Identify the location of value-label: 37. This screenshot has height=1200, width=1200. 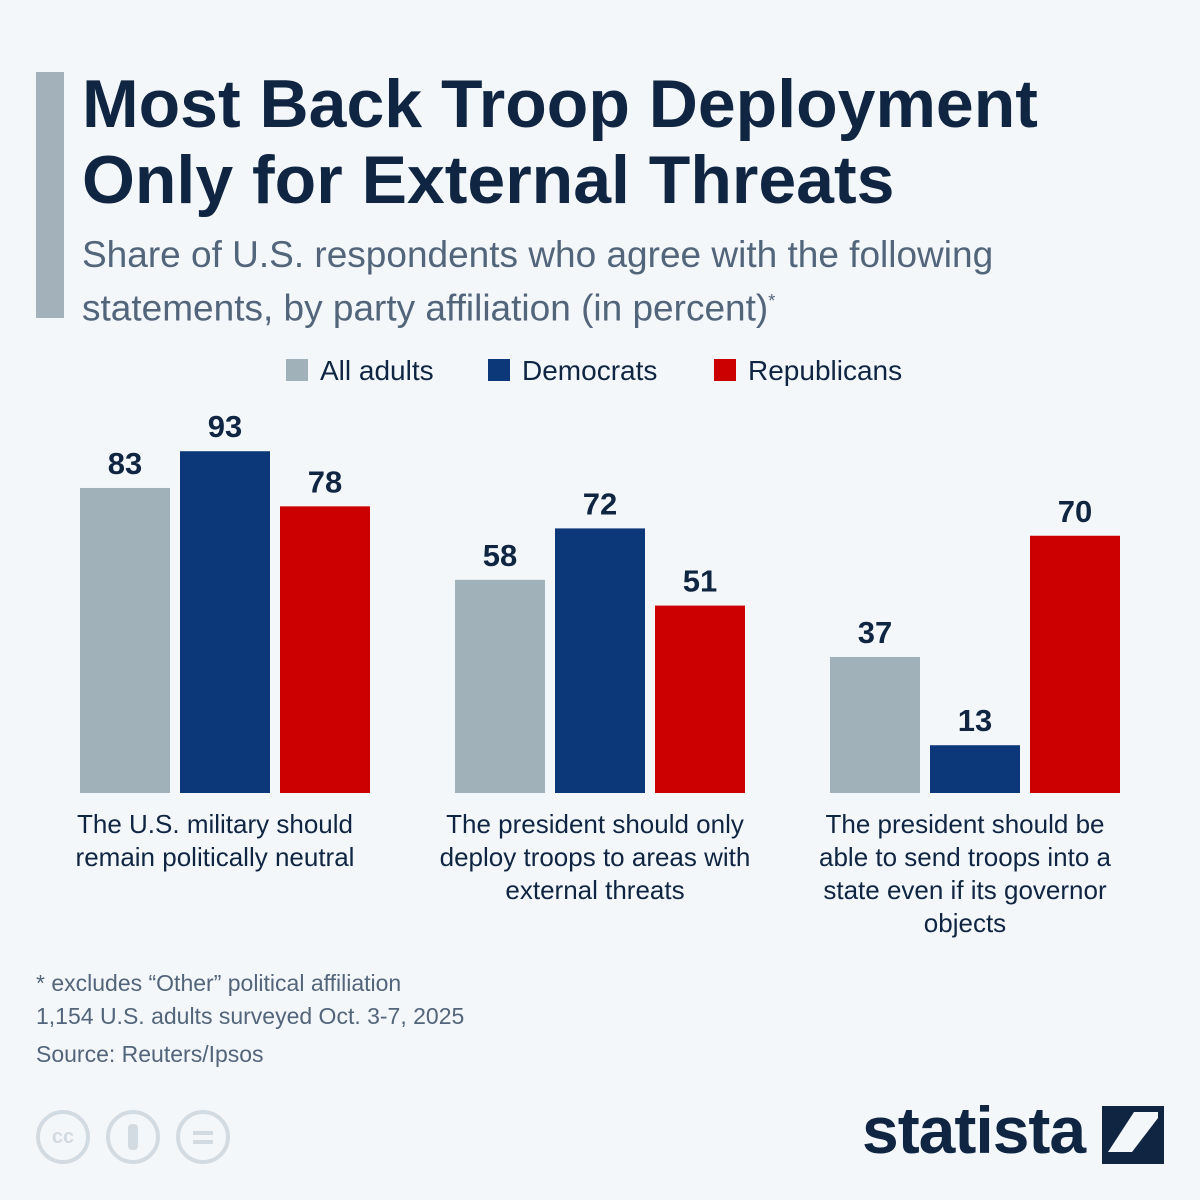
(875, 632).